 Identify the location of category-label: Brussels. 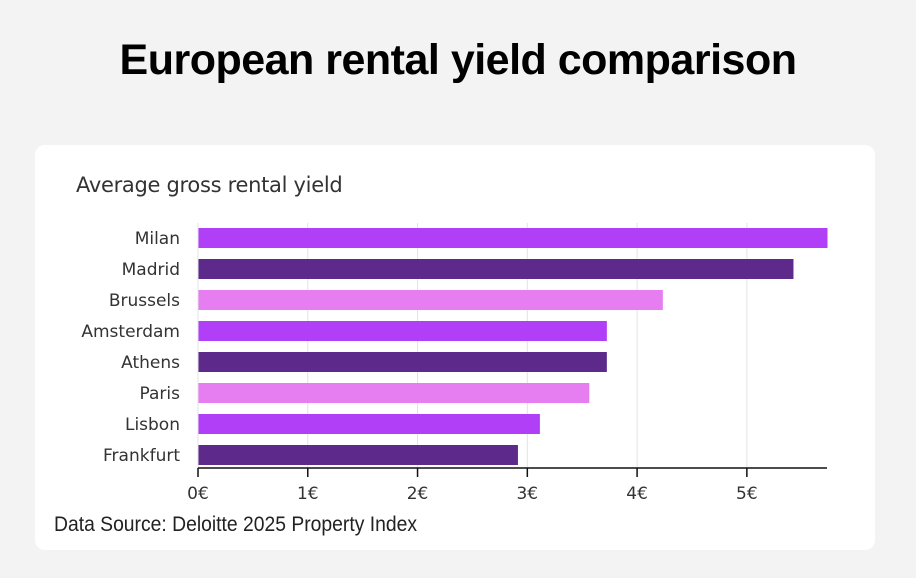
(144, 301).